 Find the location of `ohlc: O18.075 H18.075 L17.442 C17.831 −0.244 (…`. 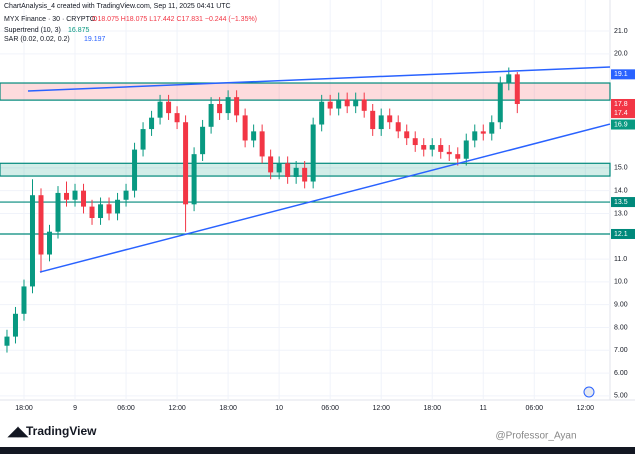

ohlc: O18.075 H18.075 L17.442 C17.831 −0.244 (… is located at coordinates (174, 19).